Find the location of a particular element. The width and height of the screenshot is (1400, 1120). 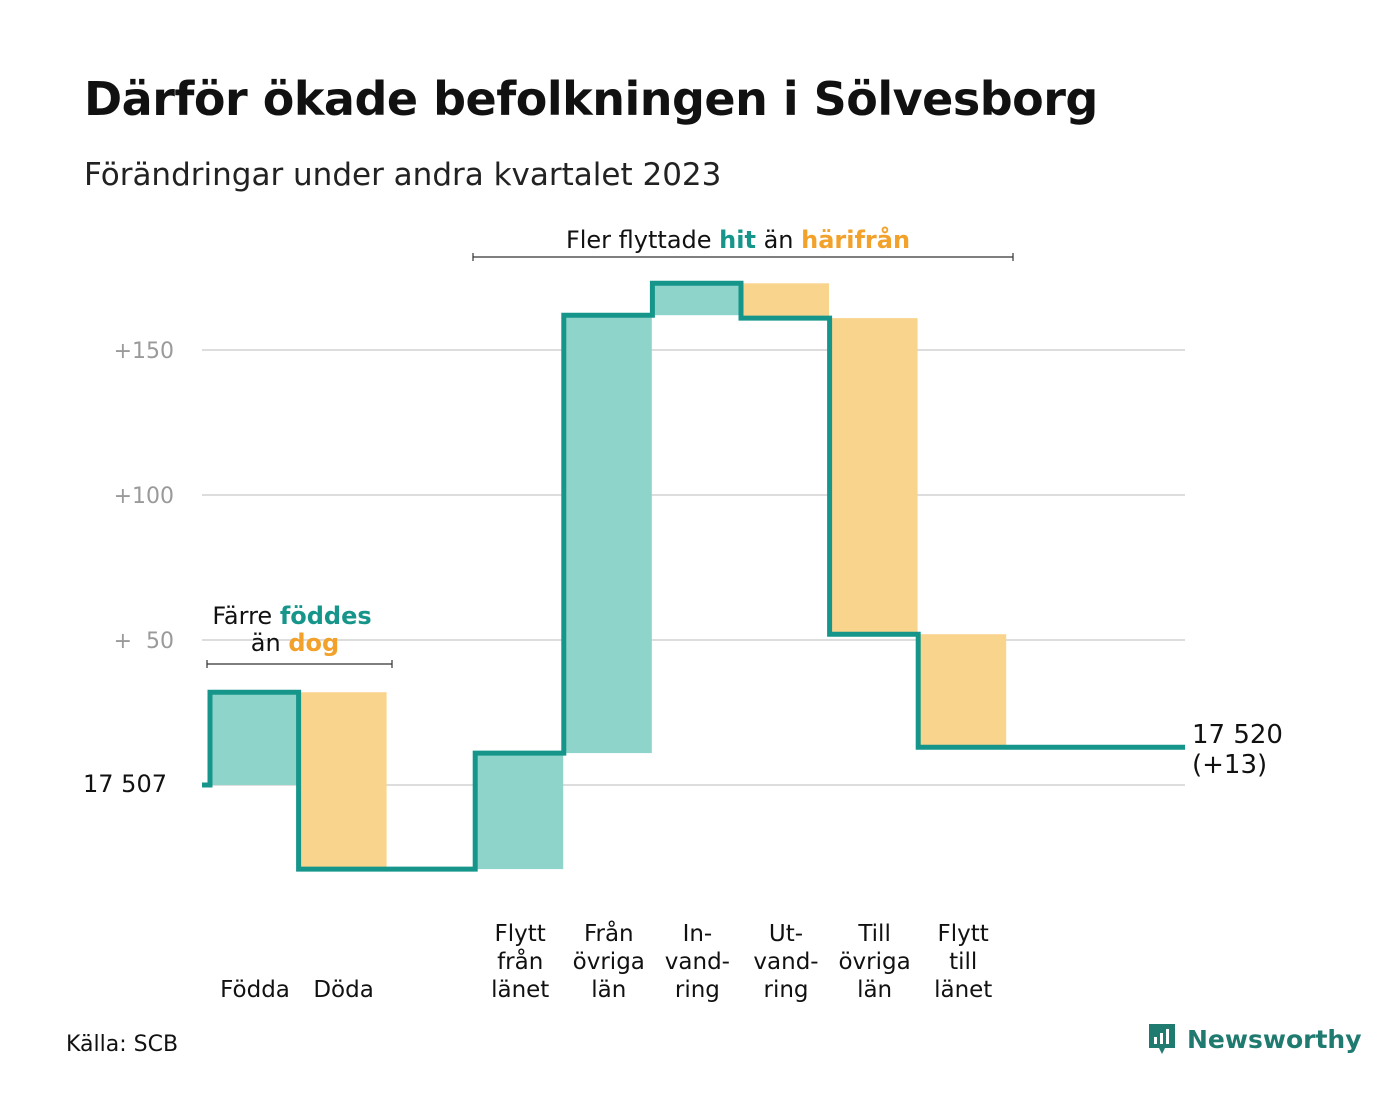

births-annotation-text-2: än is located at coordinates (270, 643).